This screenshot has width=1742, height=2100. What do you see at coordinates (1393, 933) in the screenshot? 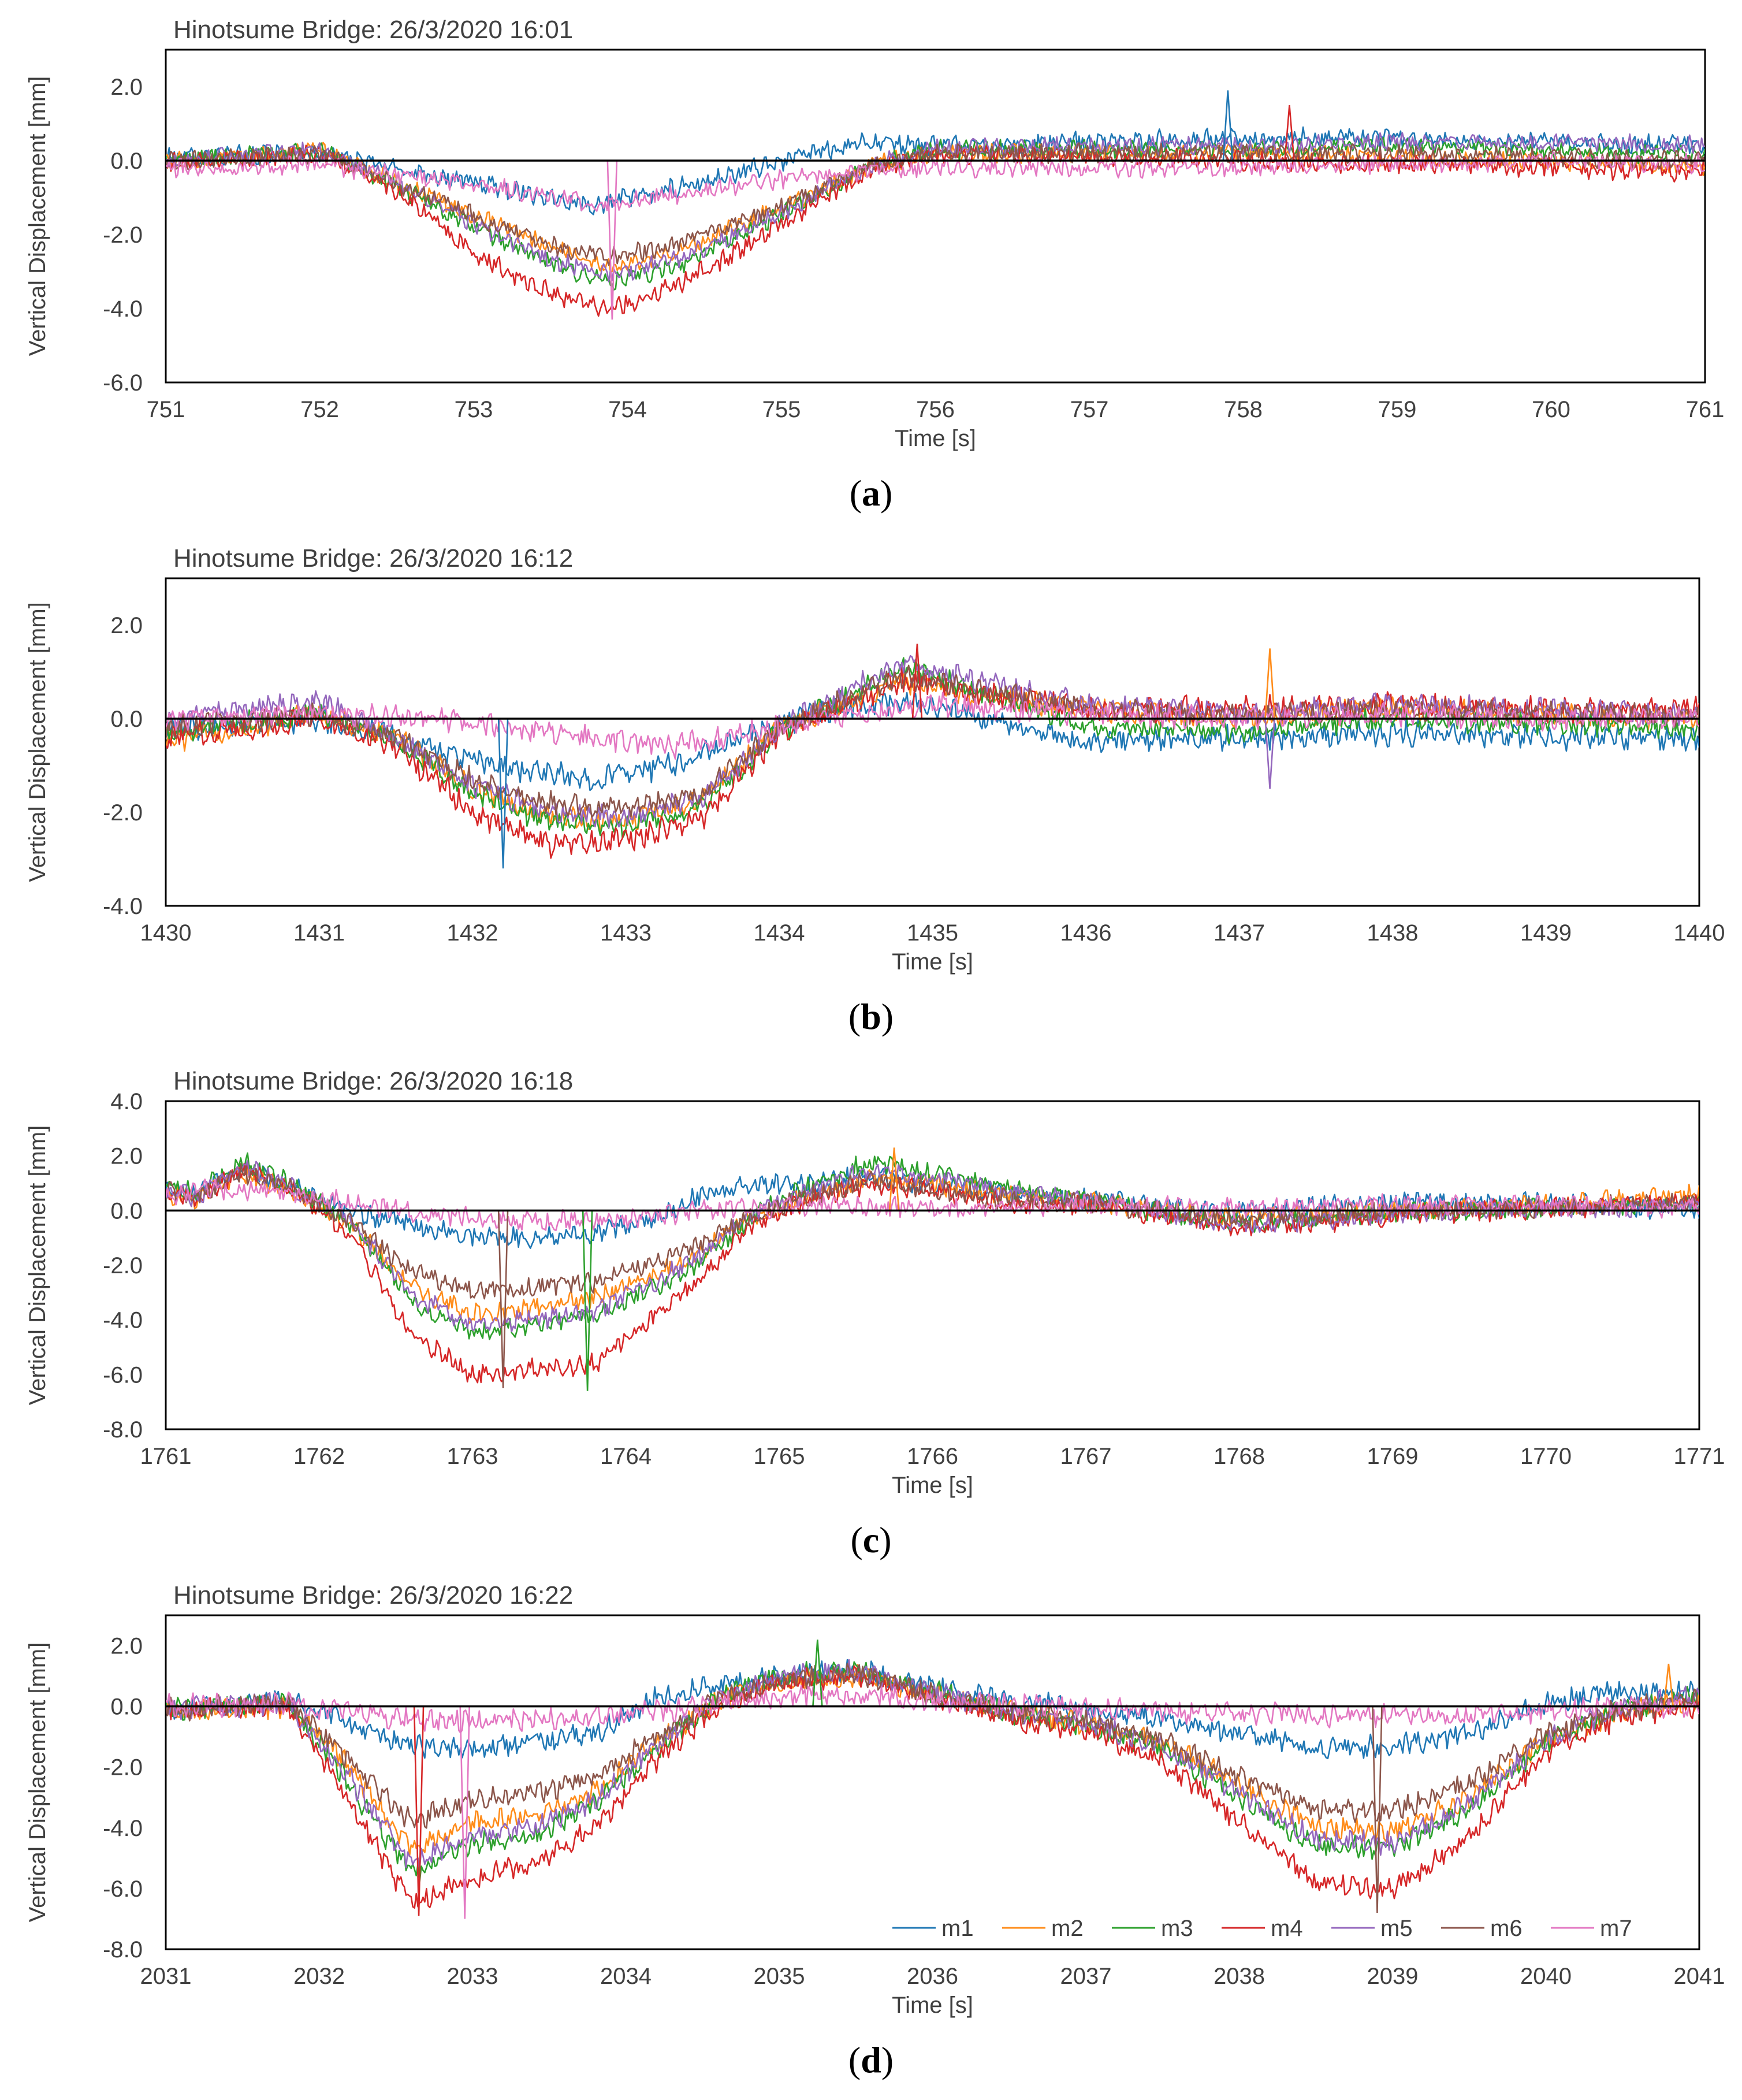
I see `x-tick-label: 1438` at bounding box center [1393, 933].